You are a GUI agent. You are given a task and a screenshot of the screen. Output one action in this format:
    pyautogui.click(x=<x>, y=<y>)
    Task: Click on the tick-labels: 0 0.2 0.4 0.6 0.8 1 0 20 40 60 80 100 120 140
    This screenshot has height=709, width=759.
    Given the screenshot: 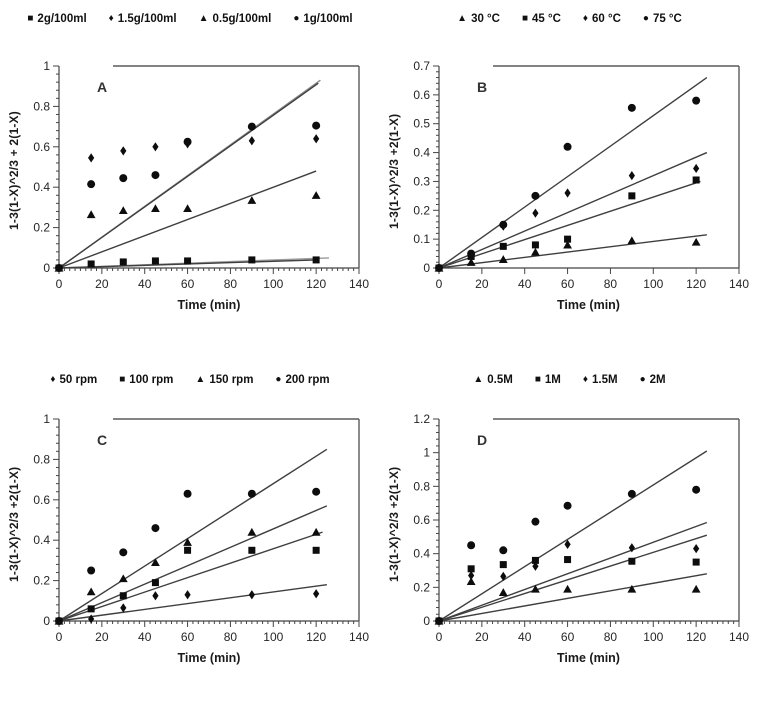 What is the action you would take?
    pyautogui.click(x=201, y=528)
    